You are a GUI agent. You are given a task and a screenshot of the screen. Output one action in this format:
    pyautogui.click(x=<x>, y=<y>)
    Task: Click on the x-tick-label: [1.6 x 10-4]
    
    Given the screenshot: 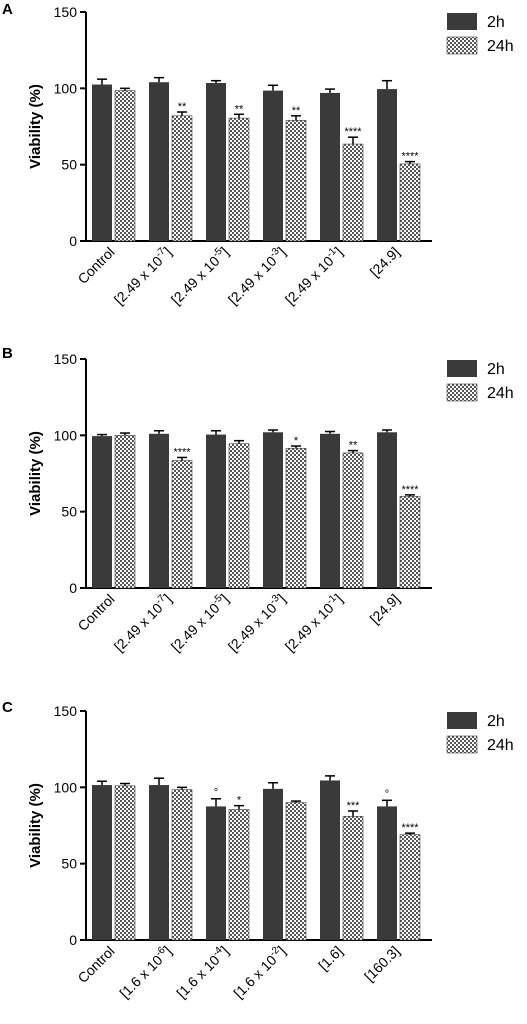 What is the action you would take?
    pyautogui.click(x=202, y=971)
    